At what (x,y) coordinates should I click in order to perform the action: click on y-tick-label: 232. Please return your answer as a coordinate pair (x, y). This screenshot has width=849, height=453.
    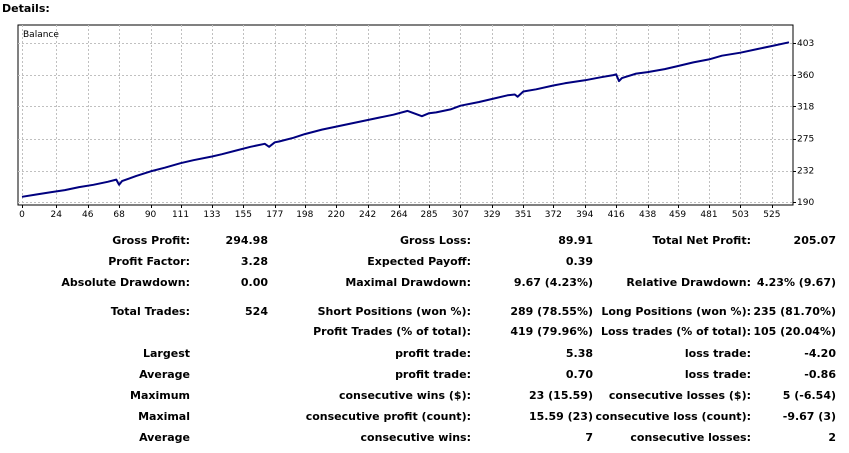
    Looking at the image, I should click on (805, 172).